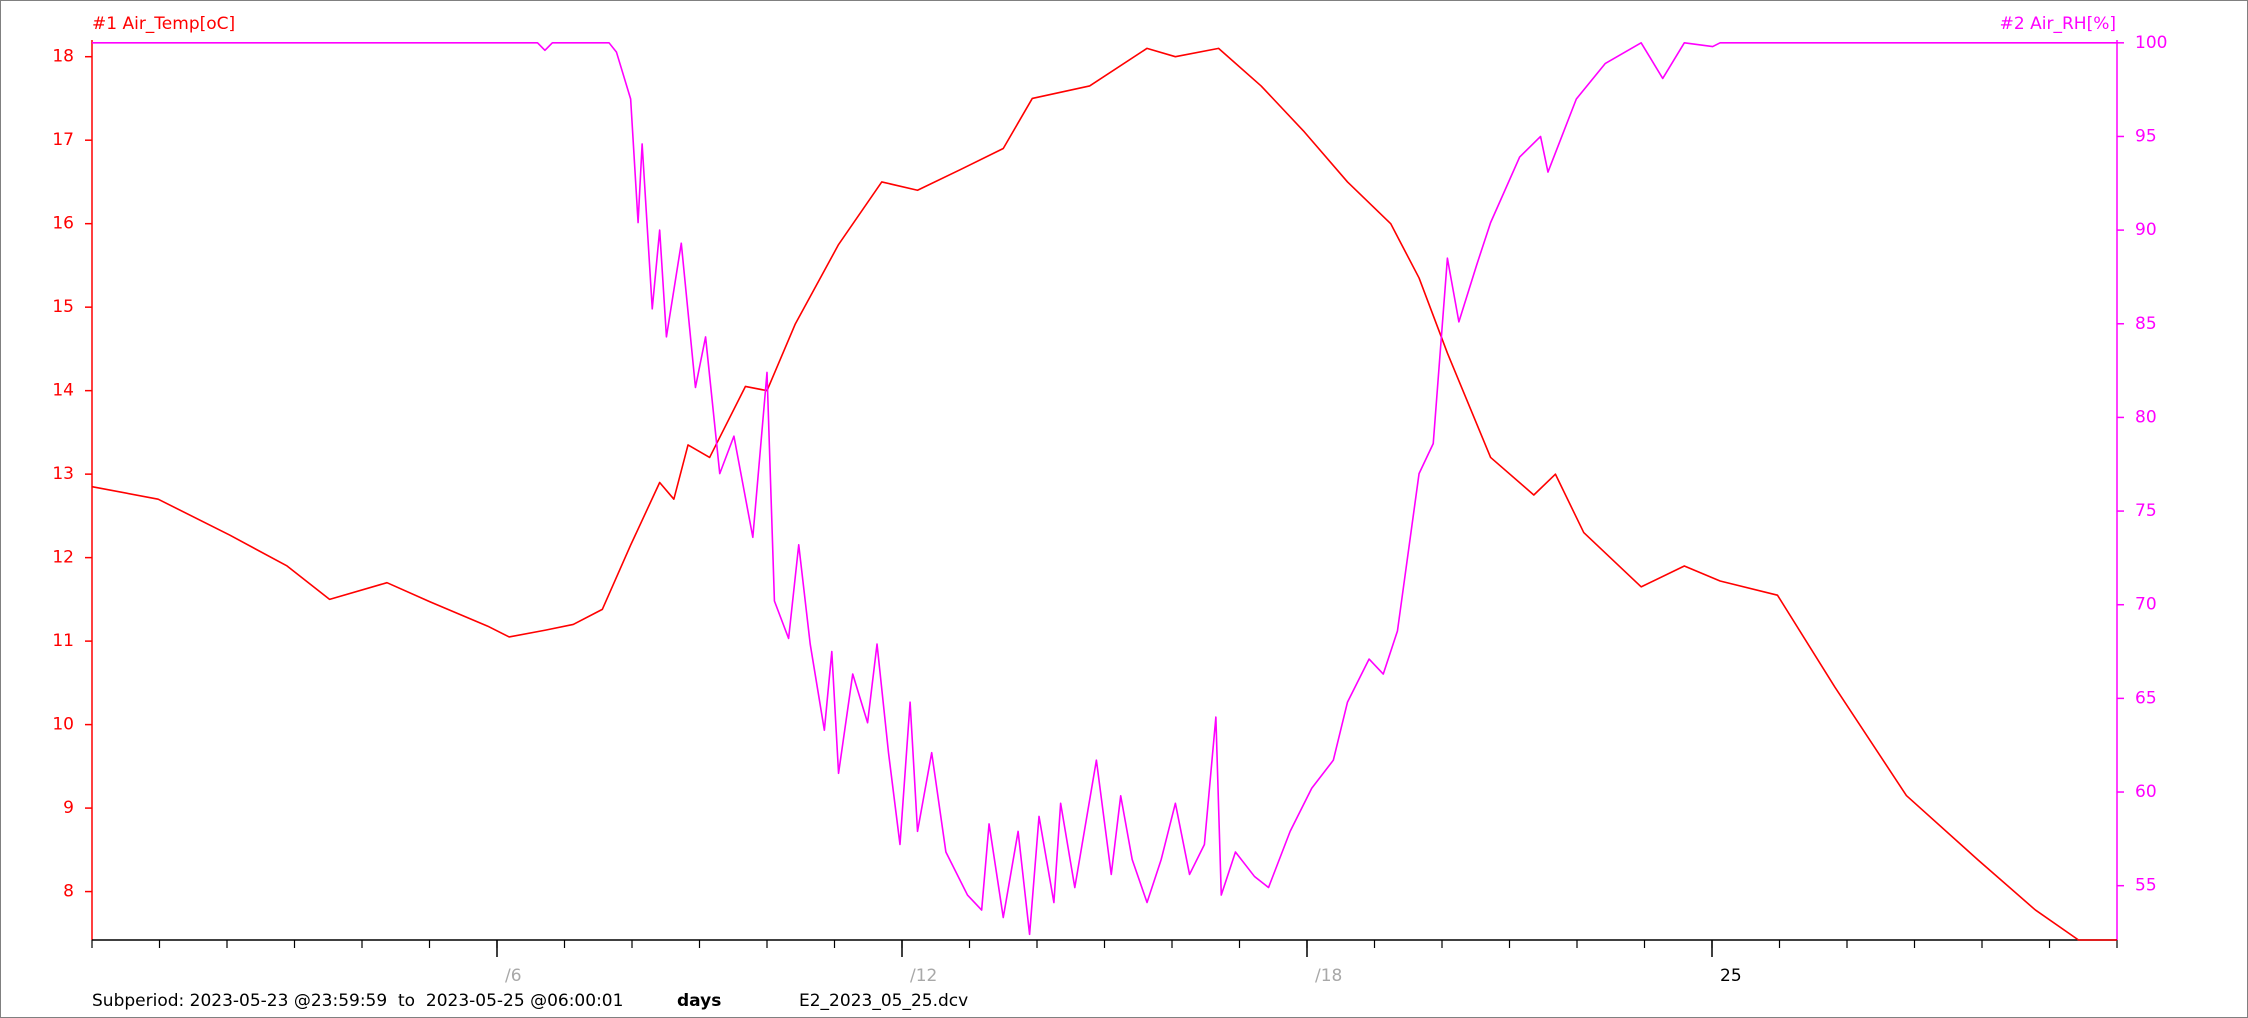 The image size is (2248, 1018). Describe the element at coordinates (68, 892) in the screenshot. I see `y-tick-label: 8` at that location.